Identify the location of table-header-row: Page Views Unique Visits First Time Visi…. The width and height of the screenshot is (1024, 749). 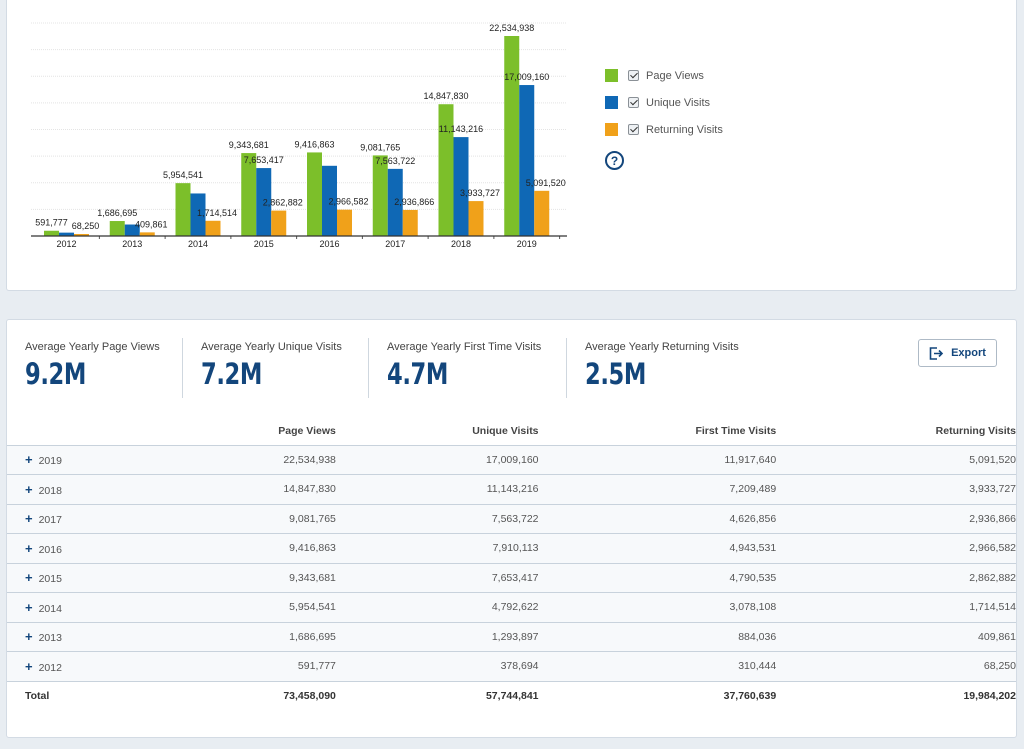
(511, 431).